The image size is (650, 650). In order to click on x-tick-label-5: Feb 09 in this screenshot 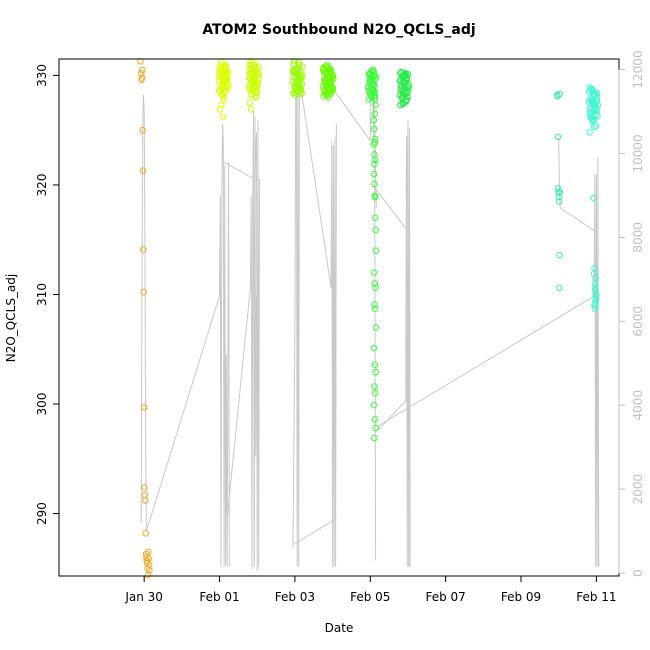, I will do `click(521, 597)`.